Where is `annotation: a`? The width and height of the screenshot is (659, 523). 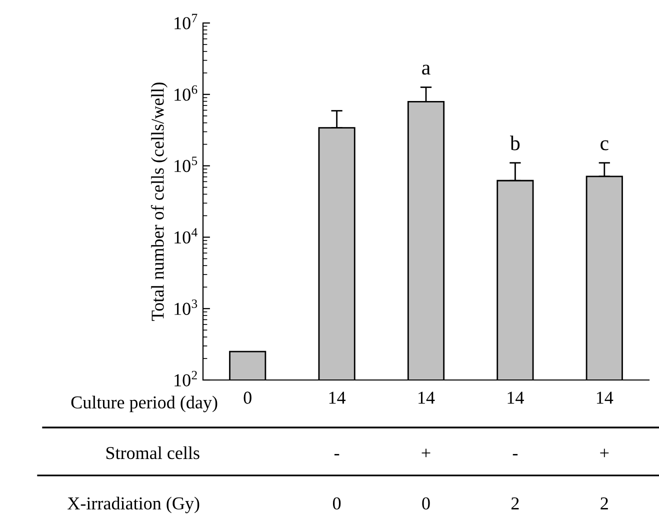
annotation: a is located at coordinates (426, 69).